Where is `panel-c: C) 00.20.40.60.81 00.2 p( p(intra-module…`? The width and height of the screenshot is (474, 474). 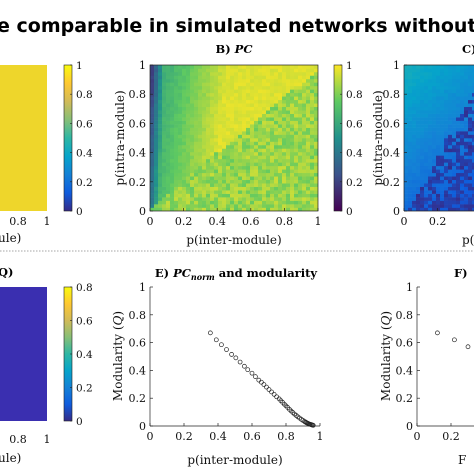
panel-c: C) 00.20.40.60.81 00.2 p( p(intra-module… is located at coordinates (422, 144).